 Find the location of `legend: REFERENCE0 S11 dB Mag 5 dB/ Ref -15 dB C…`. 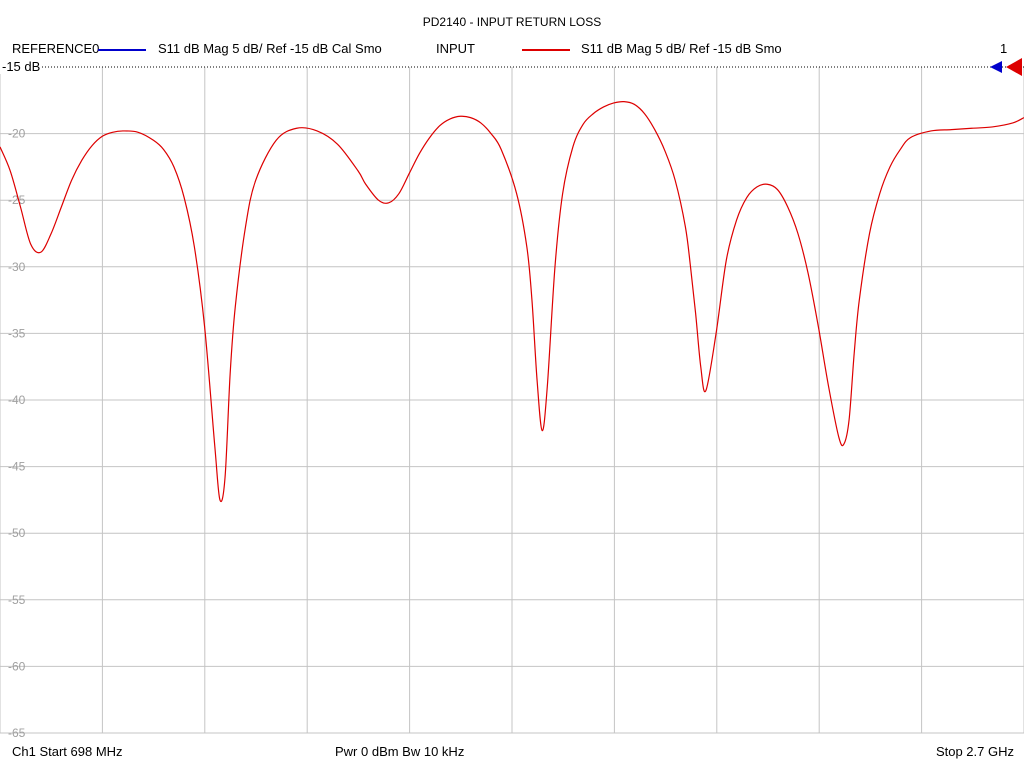

legend: REFERENCE0 S11 dB Mag 5 dB/ Ref -15 dB C… is located at coordinates (512, 50).